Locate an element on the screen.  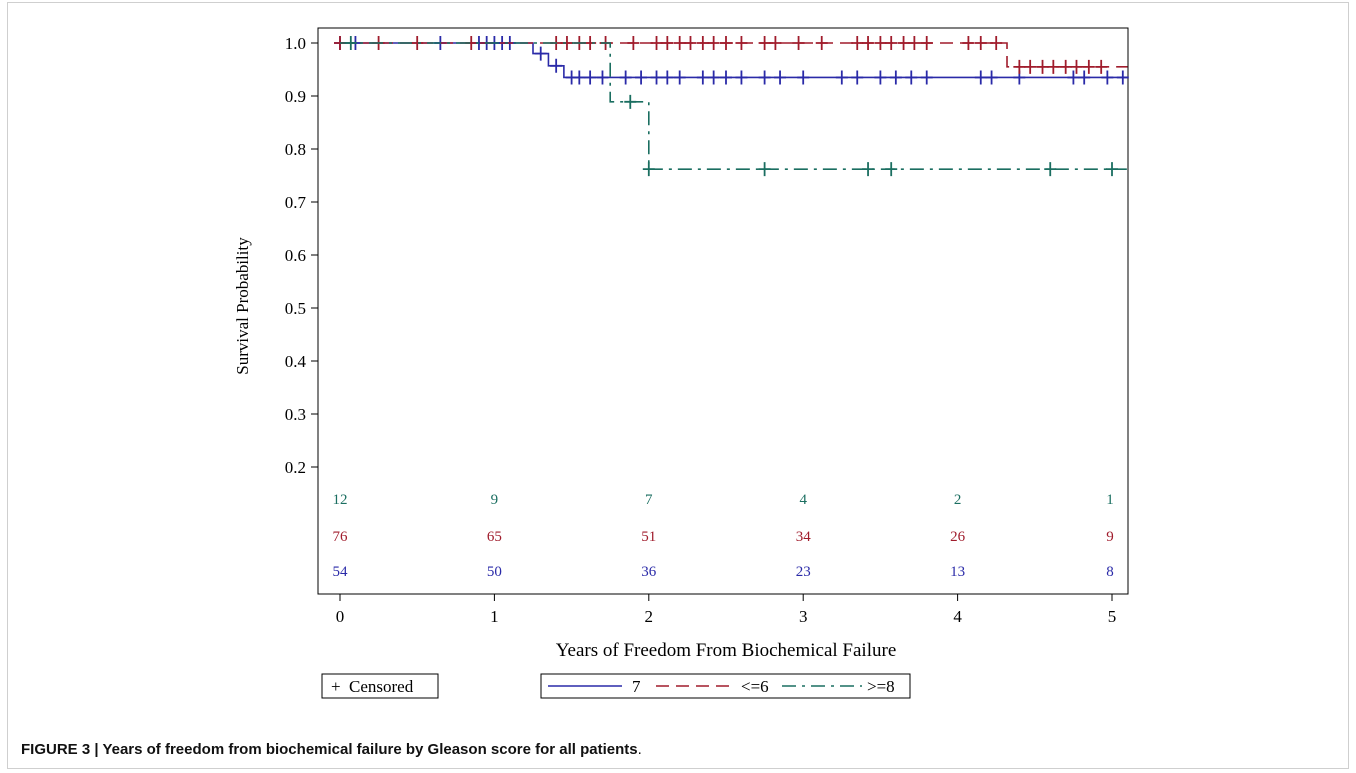
y-tick-label: 0.2 is located at coordinates (295, 467).